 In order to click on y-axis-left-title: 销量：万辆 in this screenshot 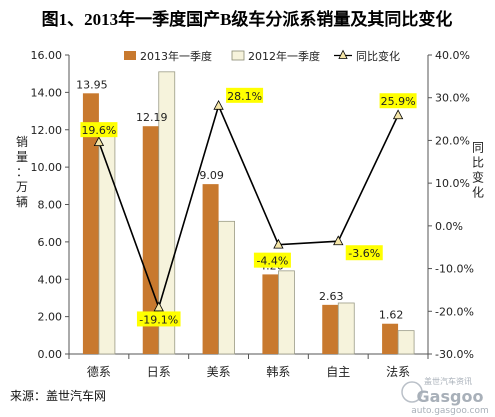, I will do `click(22, 172)`.